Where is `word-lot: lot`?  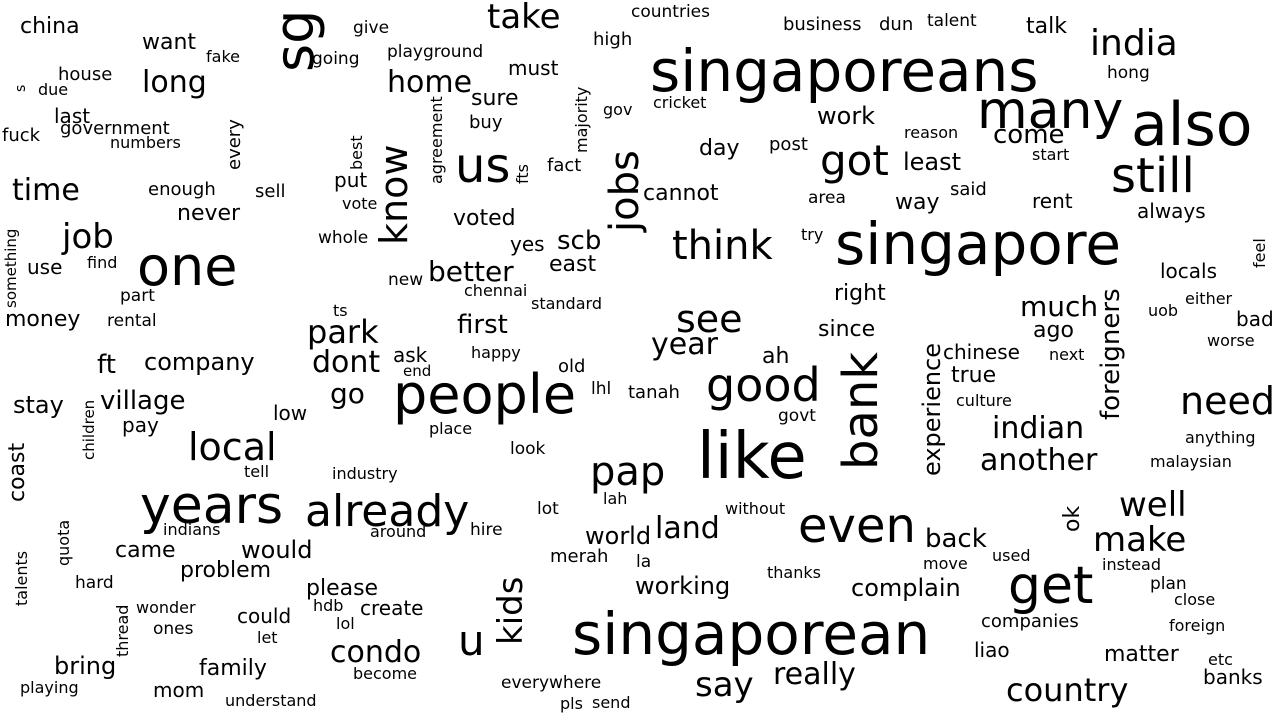 word-lot: lot is located at coordinates (548, 509).